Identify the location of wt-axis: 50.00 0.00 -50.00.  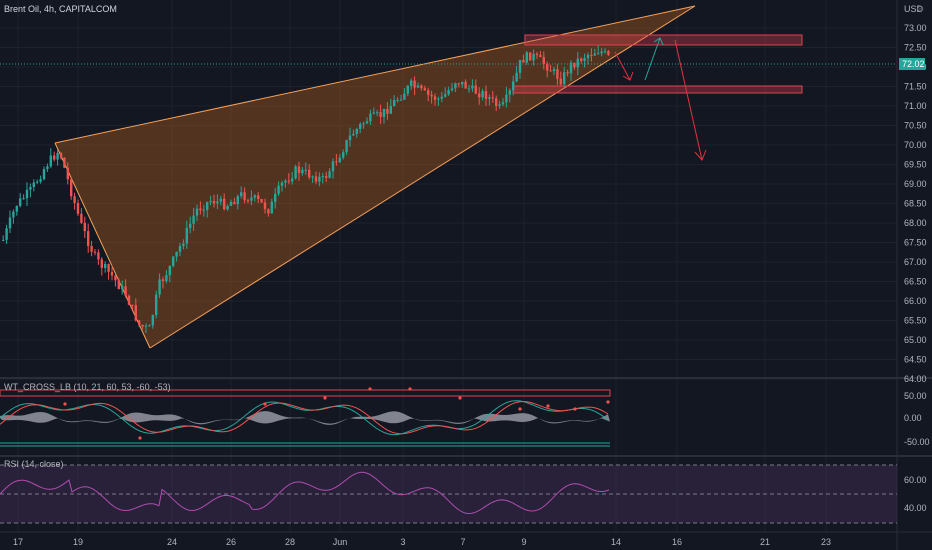
(917, 419).